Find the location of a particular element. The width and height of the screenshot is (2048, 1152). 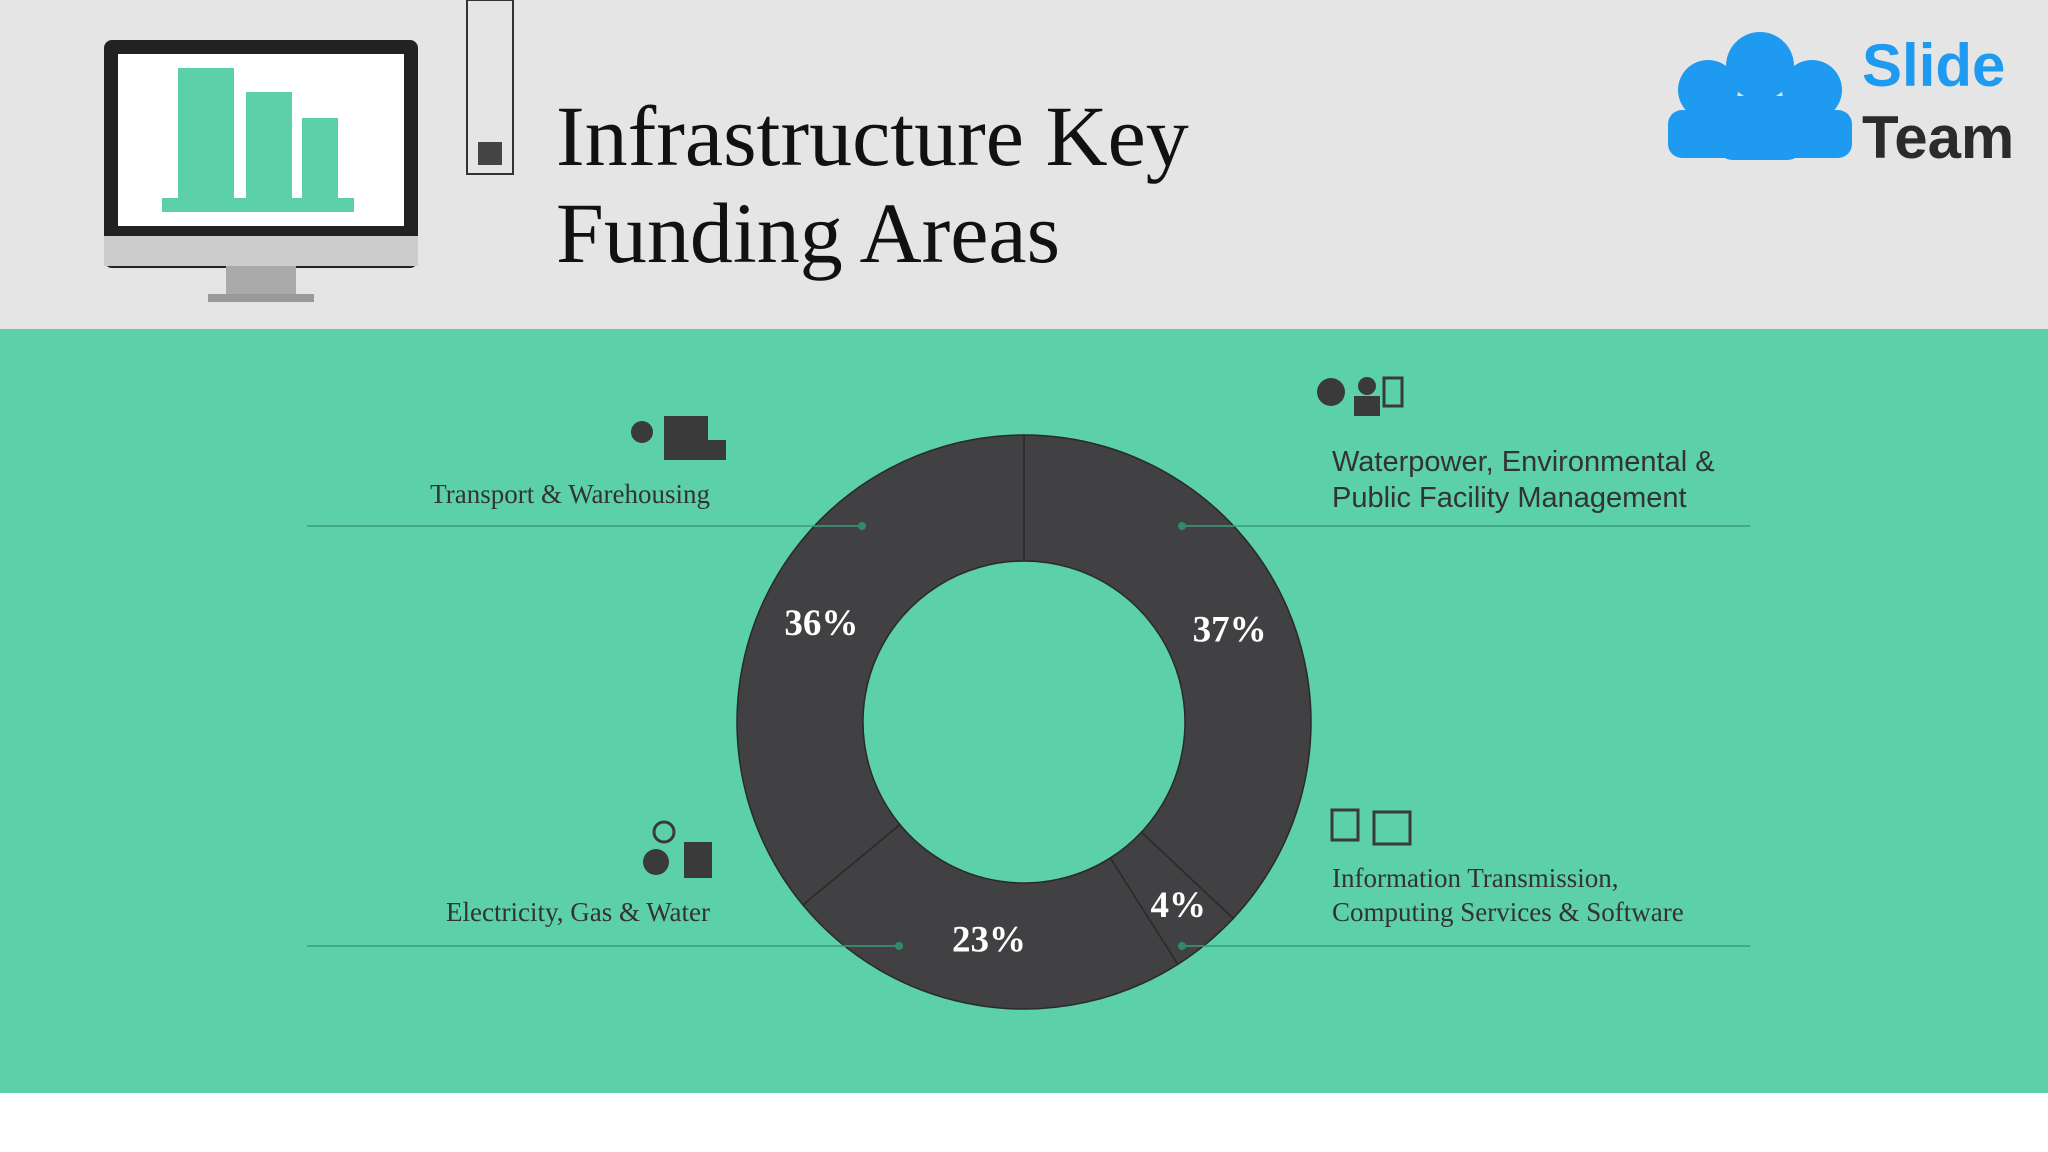

logo-text: Team is located at coordinates (1938, 137).